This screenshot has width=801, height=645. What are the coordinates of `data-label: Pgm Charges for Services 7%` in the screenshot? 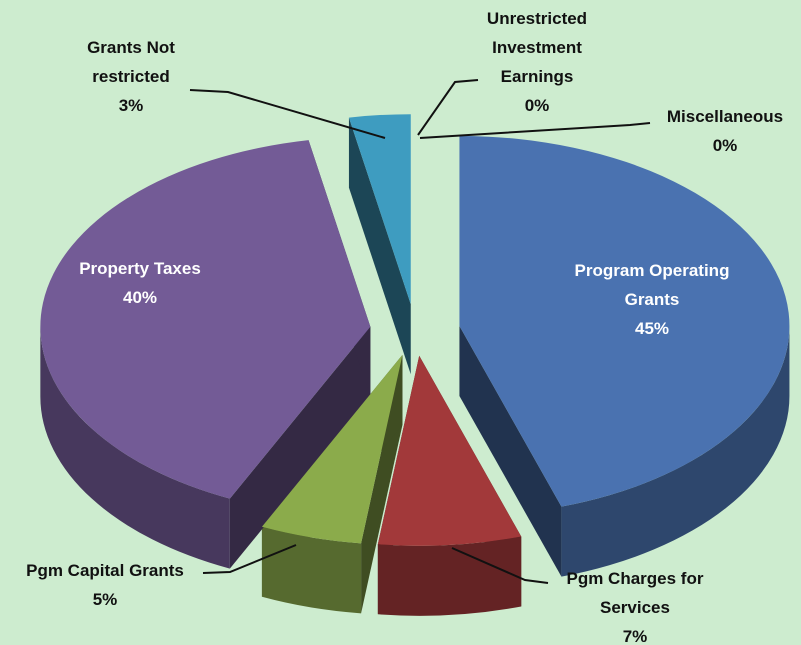 It's located at (635, 604).